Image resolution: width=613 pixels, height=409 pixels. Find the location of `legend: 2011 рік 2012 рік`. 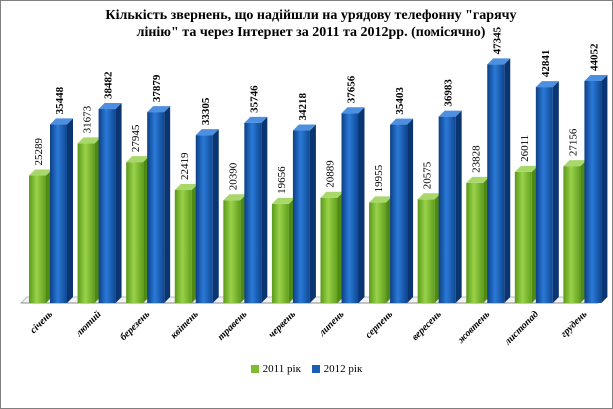

legend: 2011 рік 2012 рік is located at coordinates (306, 369).